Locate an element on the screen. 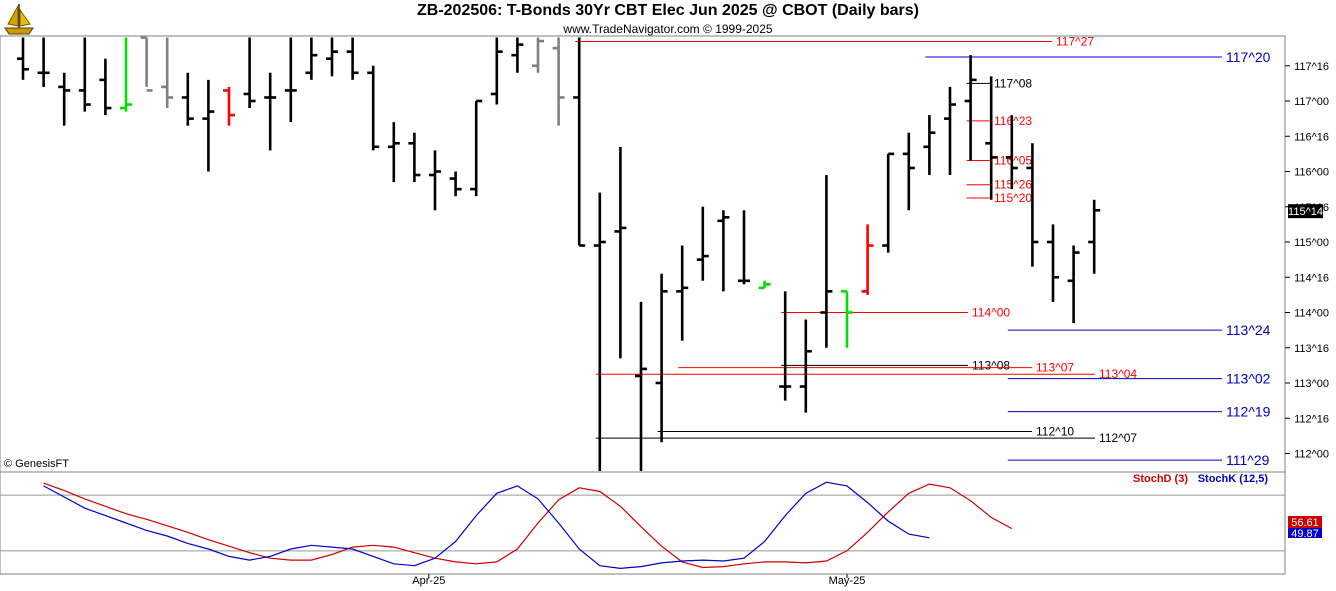 The height and width of the screenshot is (591, 1336). stoch-d-last-label: 56.61 is located at coordinates (1305, 523).